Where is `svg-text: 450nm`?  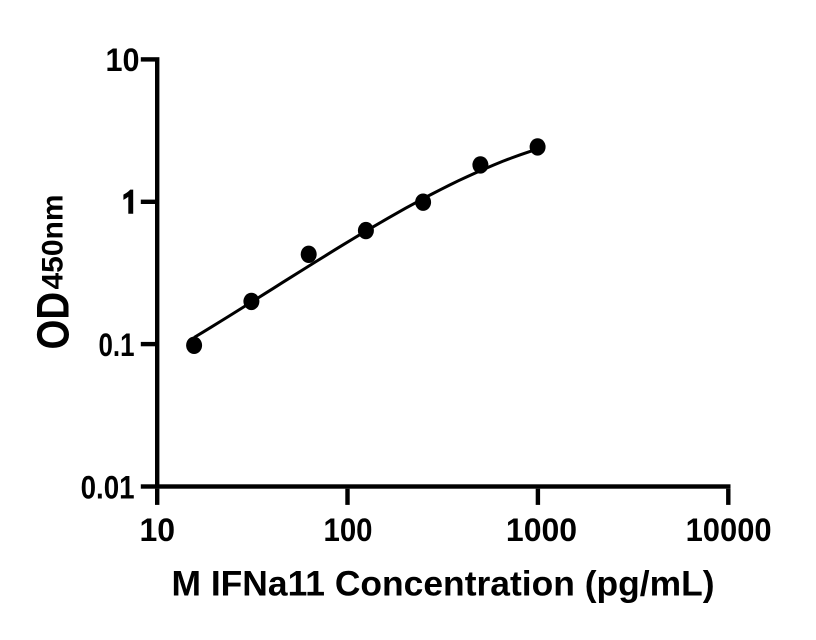
svg-text: 450nm is located at coordinates (52, 241).